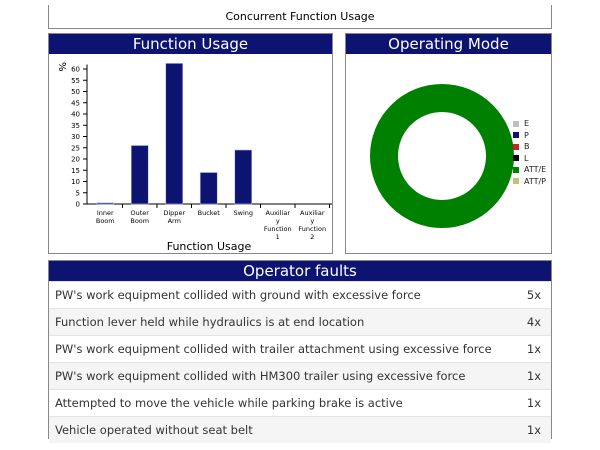 The width and height of the screenshot is (600, 450). What do you see at coordinates (300, 429) in the screenshot?
I see `fault-row: Vehicle operated without seat belt 1x` at bounding box center [300, 429].